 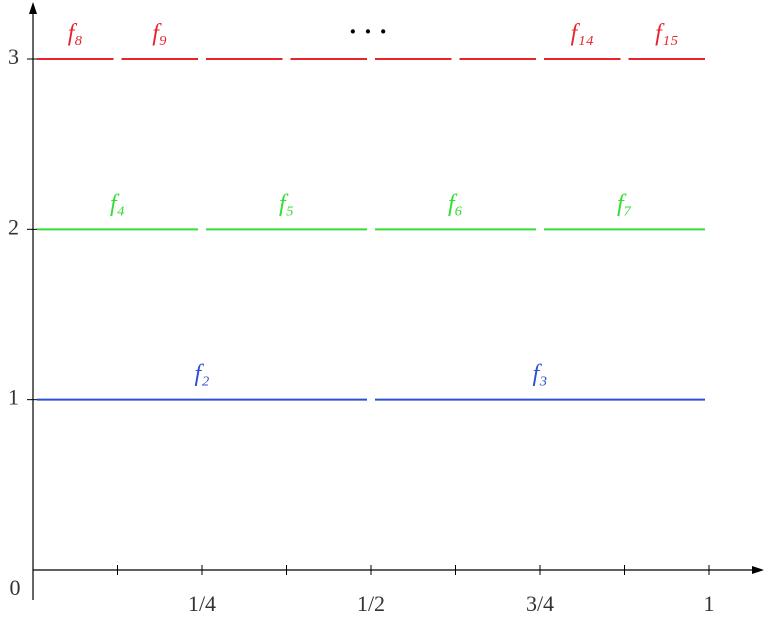 What do you see at coordinates (539, 374) in the screenshot?
I see `segment-label: f₃` at bounding box center [539, 374].